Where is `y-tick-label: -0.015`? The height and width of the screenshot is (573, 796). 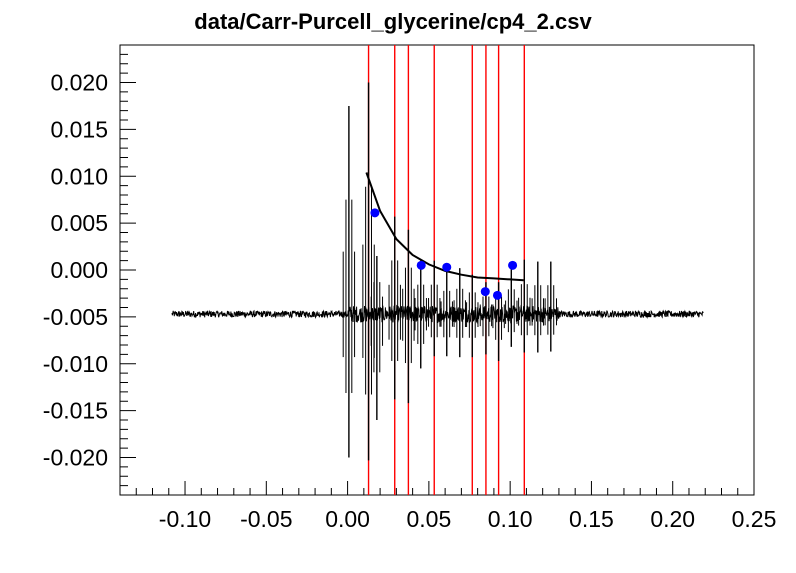 y-tick-label: -0.015 is located at coordinates (75, 411).